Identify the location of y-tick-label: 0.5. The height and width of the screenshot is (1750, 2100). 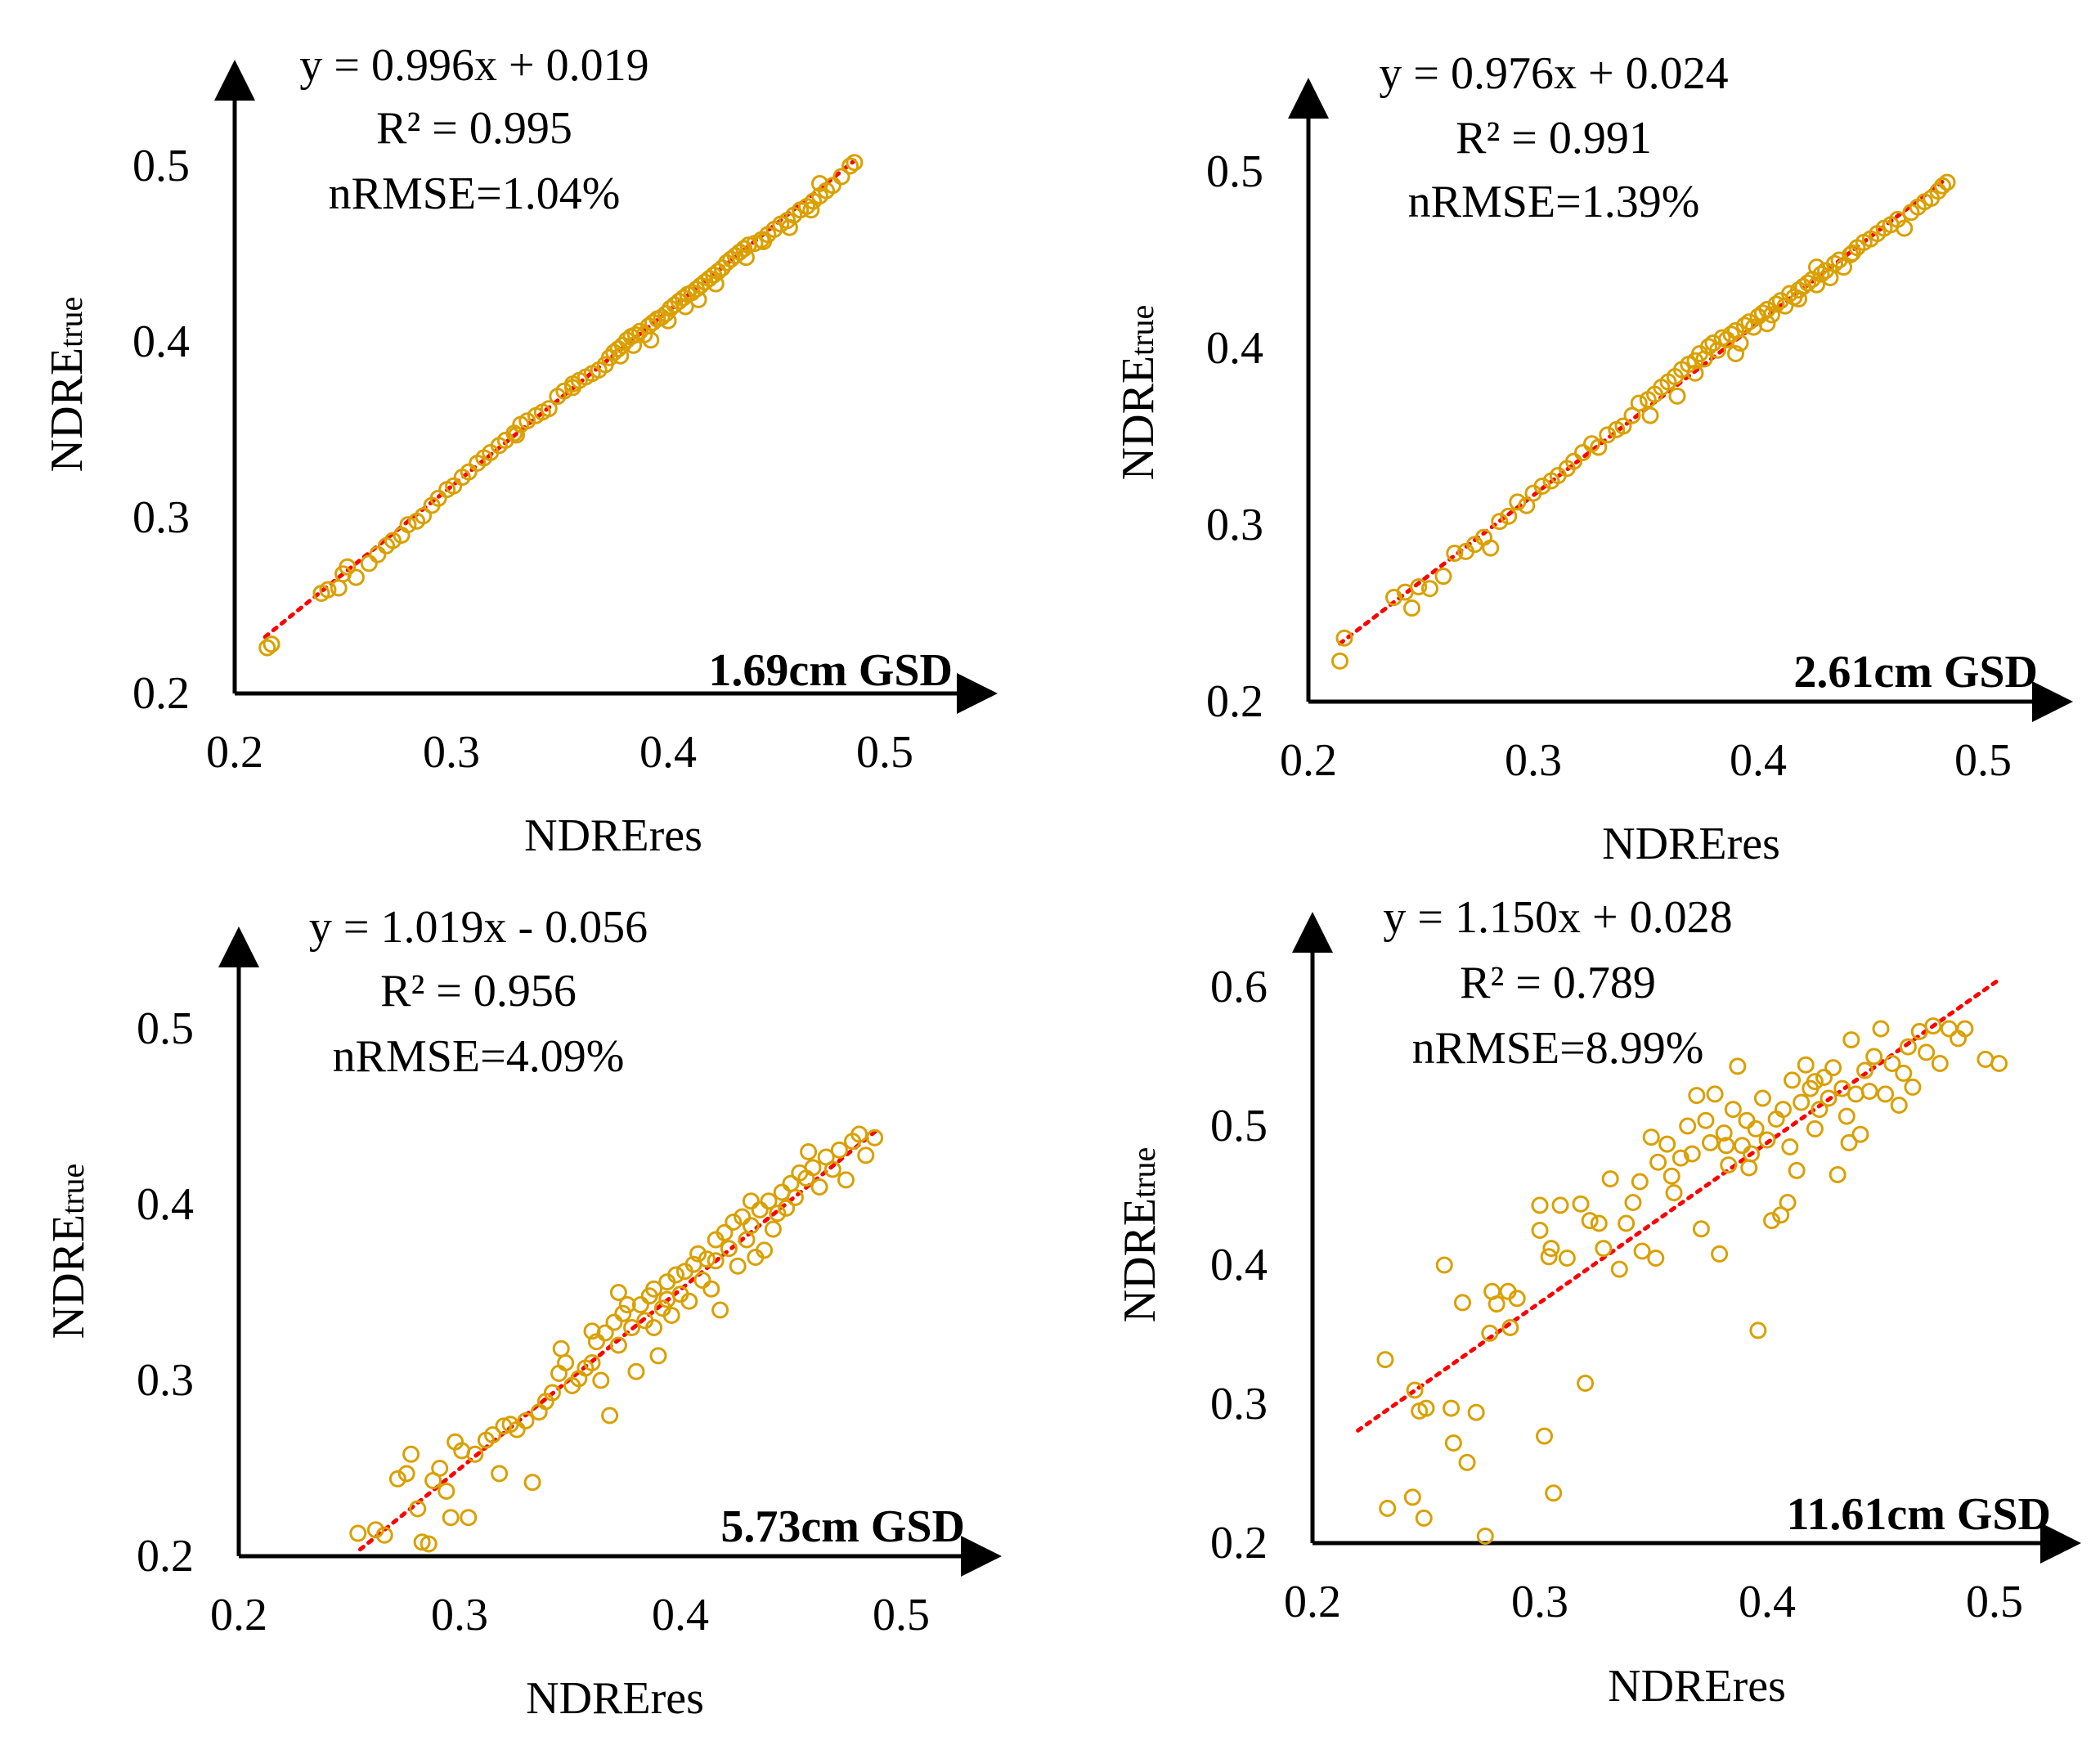
(1239, 1126).